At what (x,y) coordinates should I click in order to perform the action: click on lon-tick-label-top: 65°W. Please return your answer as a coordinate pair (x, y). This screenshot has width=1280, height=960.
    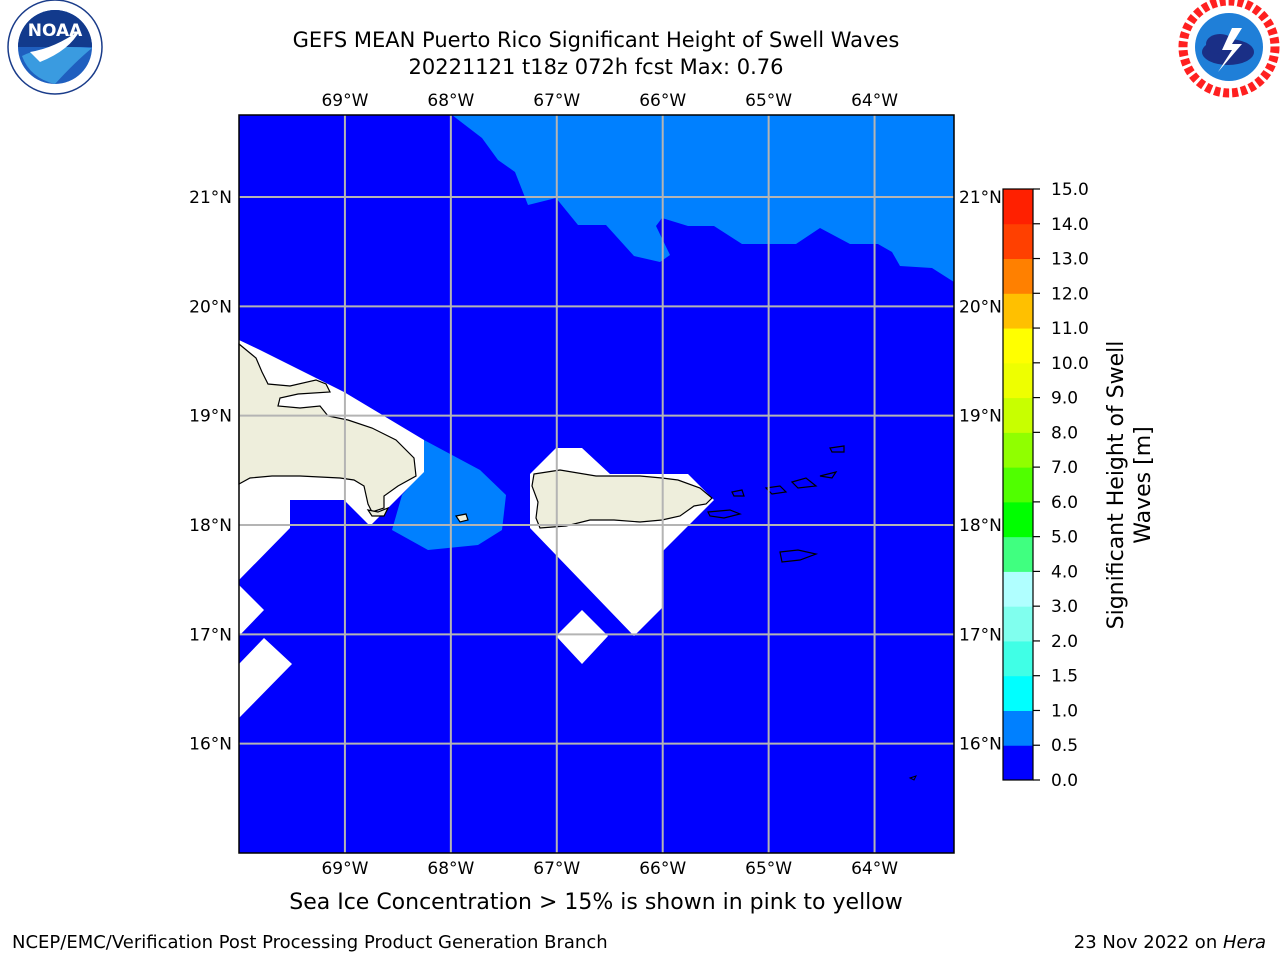
    Looking at the image, I should click on (768, 101).